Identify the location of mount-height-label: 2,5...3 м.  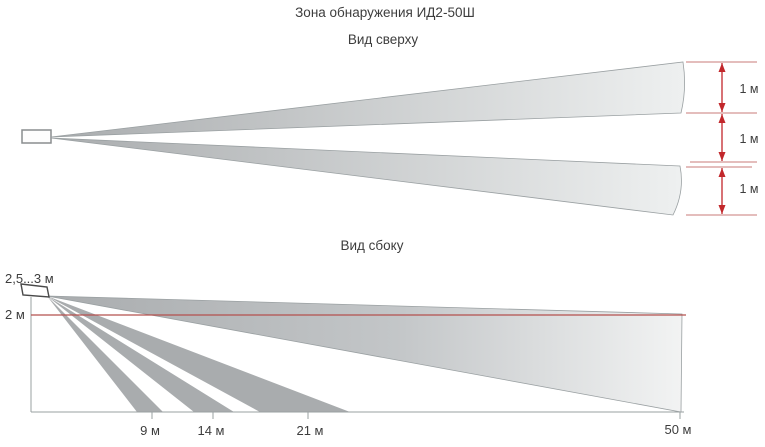
(29, 278).